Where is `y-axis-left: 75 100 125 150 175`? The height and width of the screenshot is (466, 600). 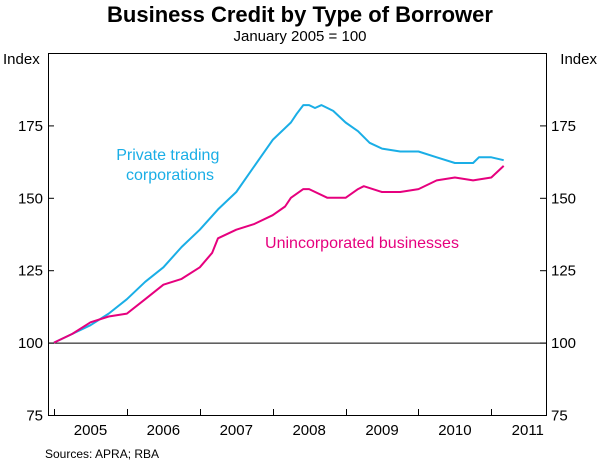 y-axis-left: 75 100 125 150 175 is located at coordinates (36, 271).